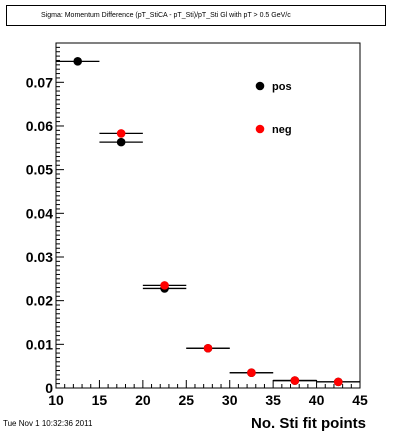 Image resolution: width=400 pixels, height=433 pixels. Describe the element at coordinates (260, 86) in the screenshot. I see `legend-marker-pos` at that location.